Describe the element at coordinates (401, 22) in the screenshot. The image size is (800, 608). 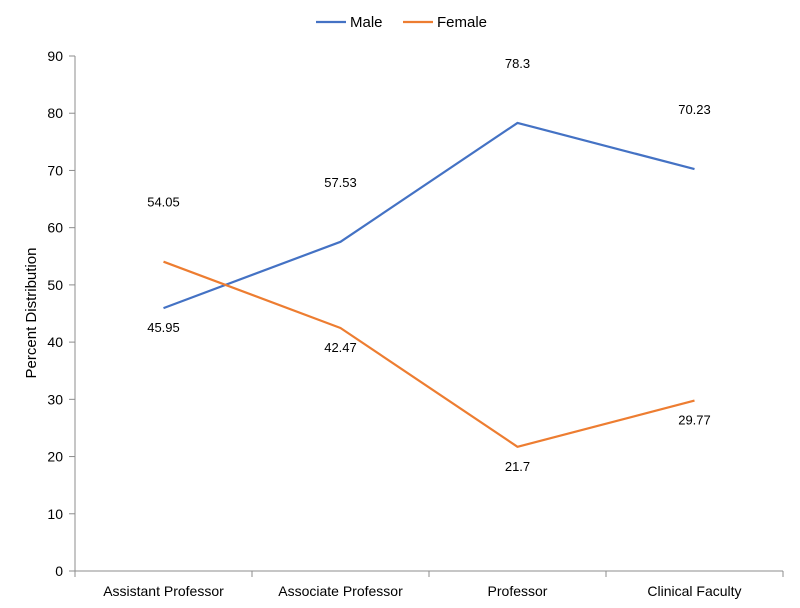
I see `legend: Male Female` at that location.